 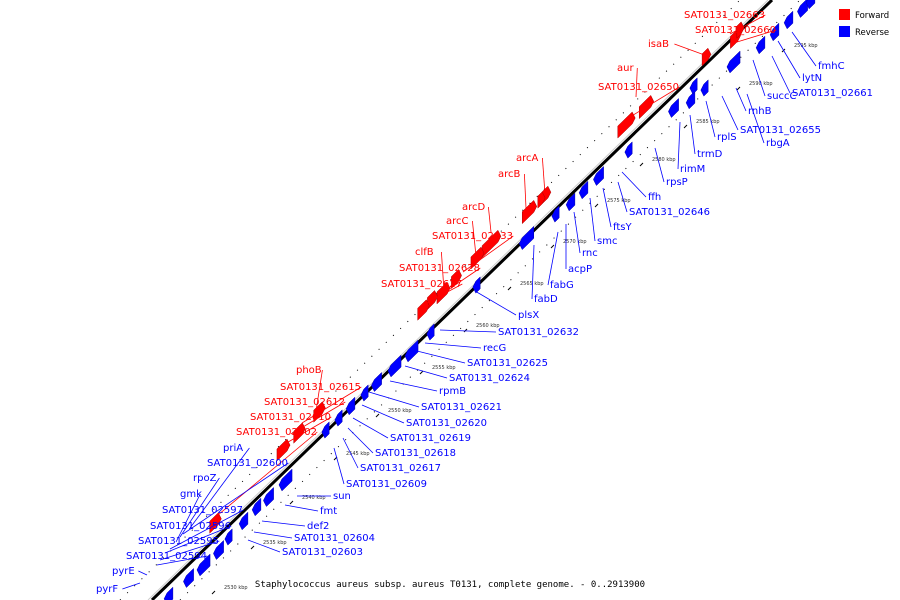 What do you see at coordinates (832, 93) in the screenshot?
I see `reverse-gene-label-sat0131-02661: SAT0131_02661` at bounding box center [832, 93].